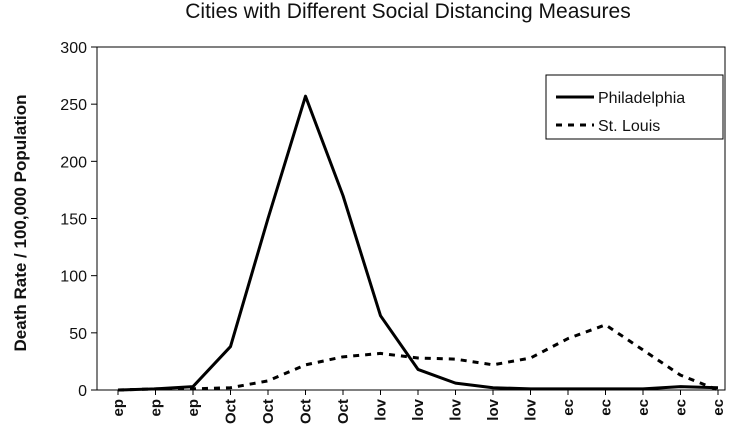  What do you see at coordinates (73, 48) in the screenshot?
I see `y-tick-label: 300` at bounding box center [73, 48].